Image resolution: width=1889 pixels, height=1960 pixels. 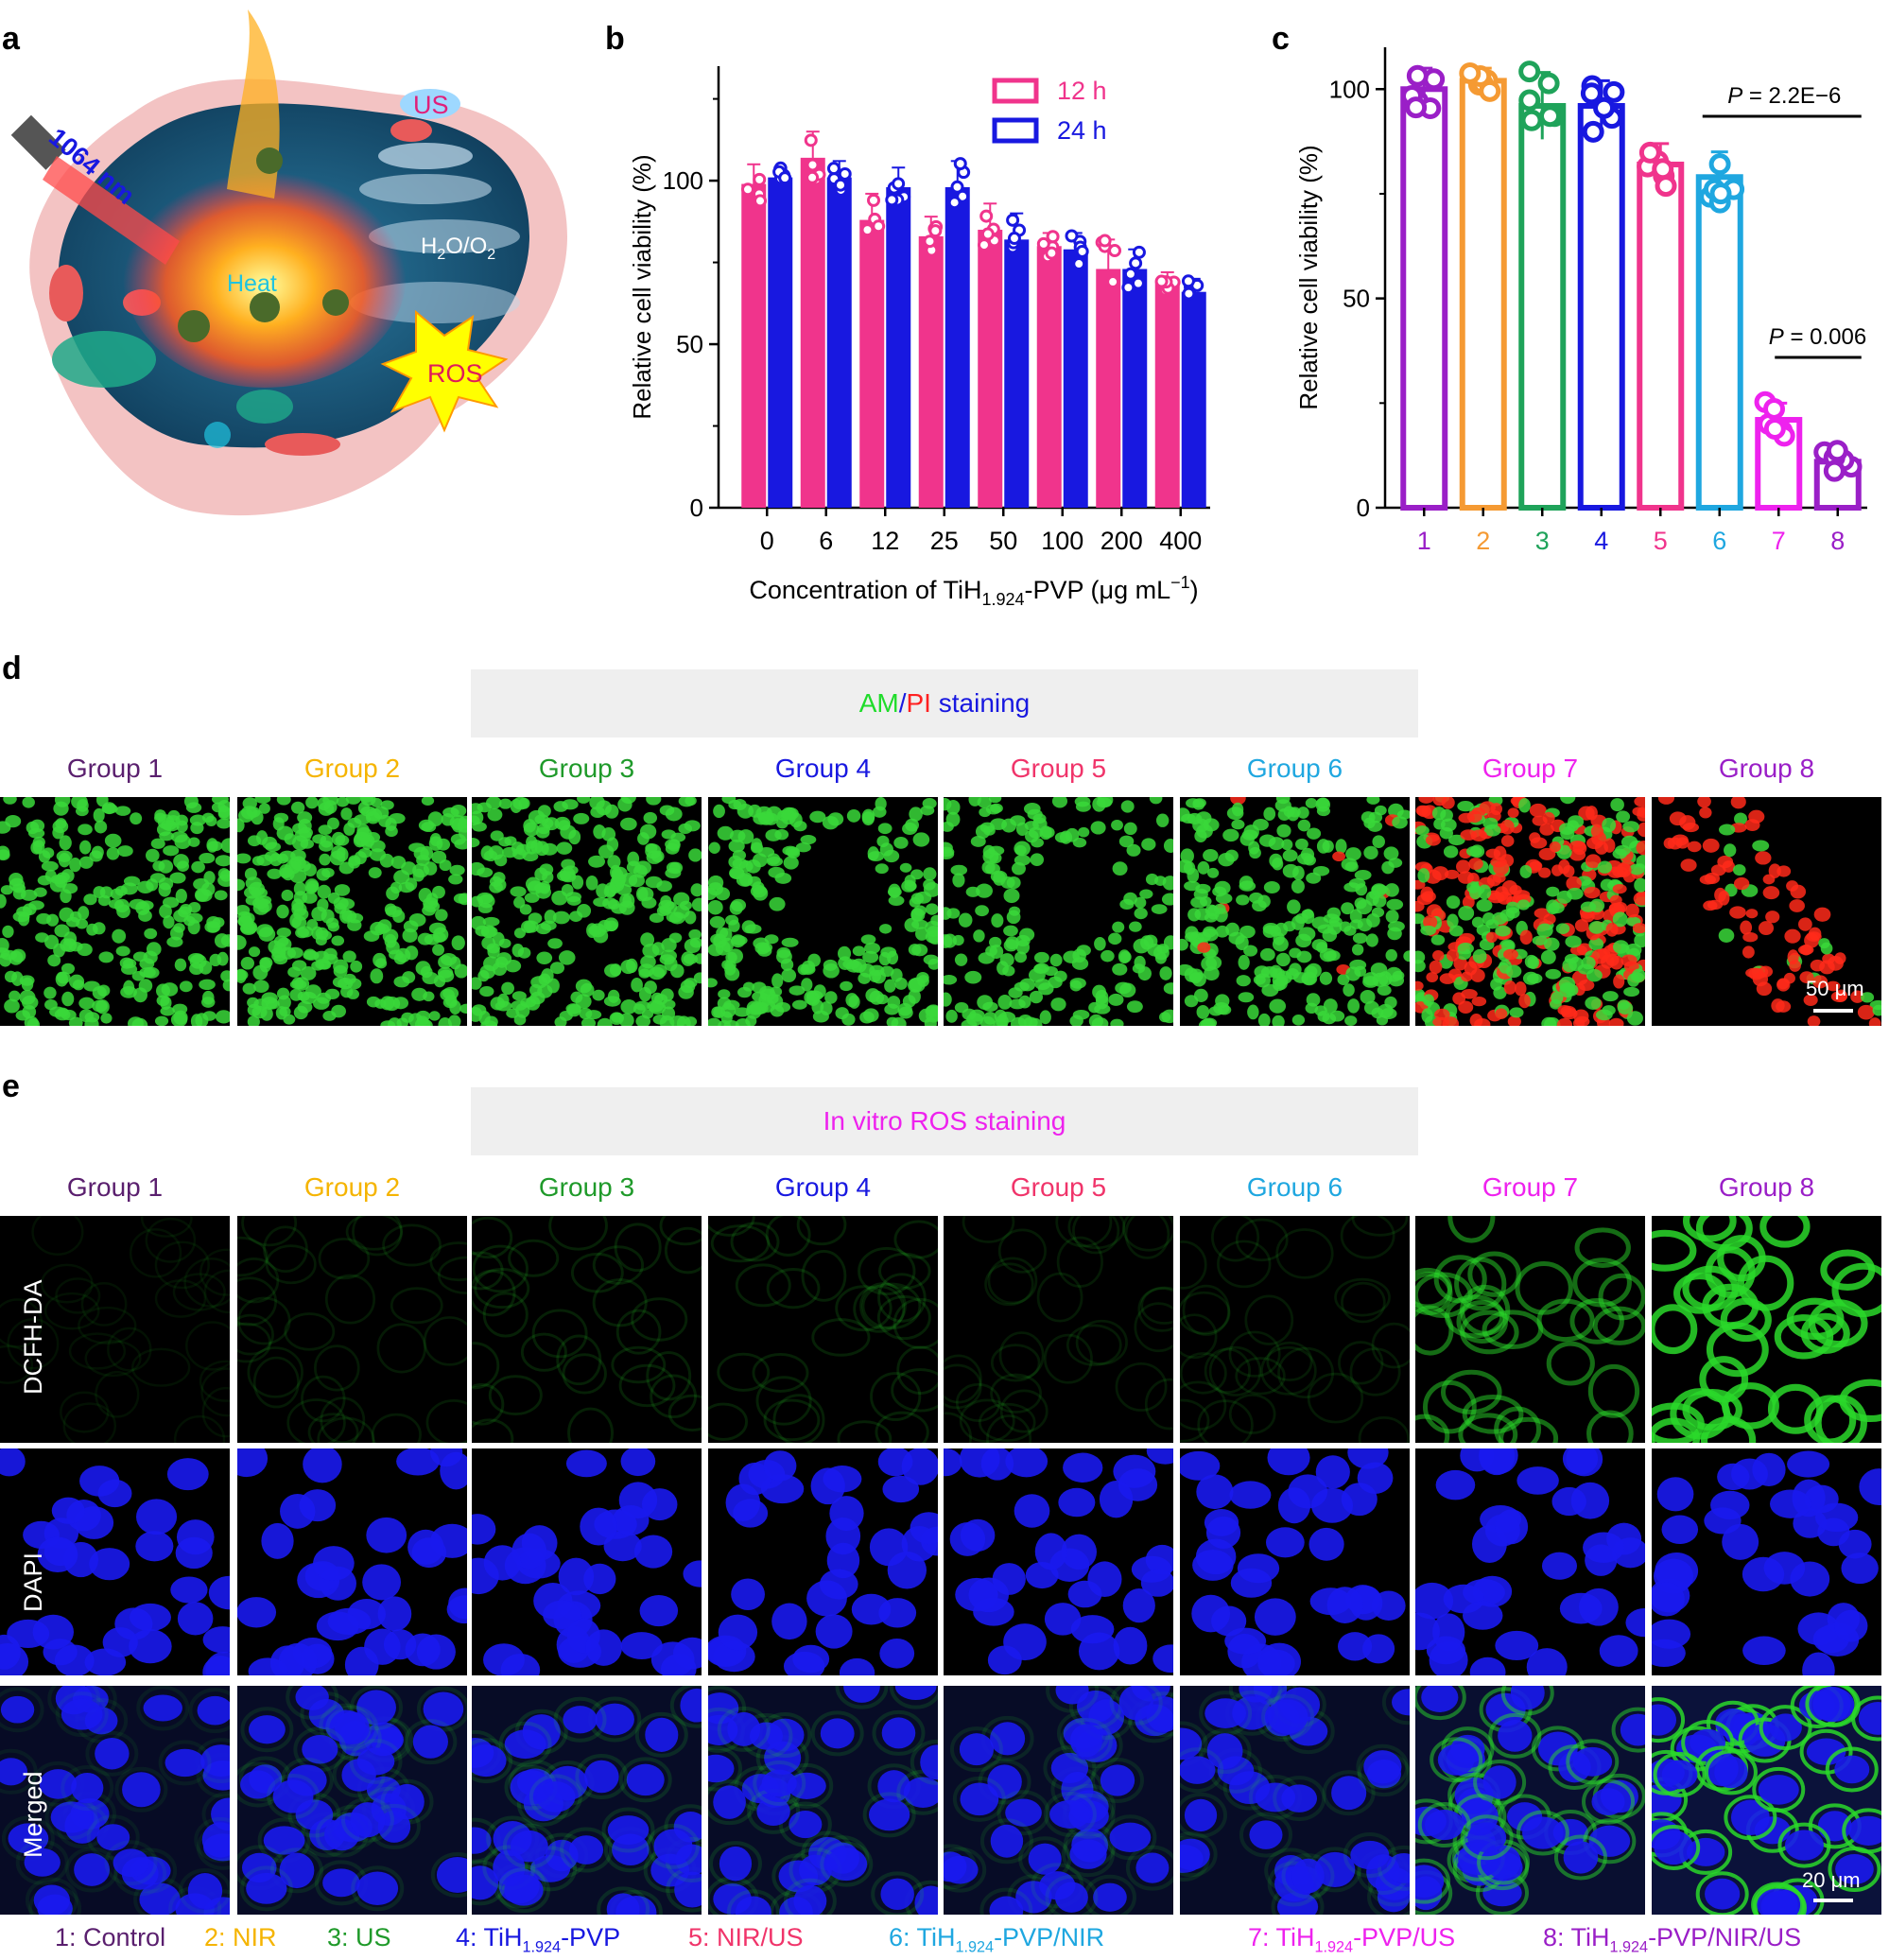 What do you see at coordinates (587, 1329) in the screenshot?
I see `dcfh-da-tile-group-3-image` at bounding box center [587, 1329].